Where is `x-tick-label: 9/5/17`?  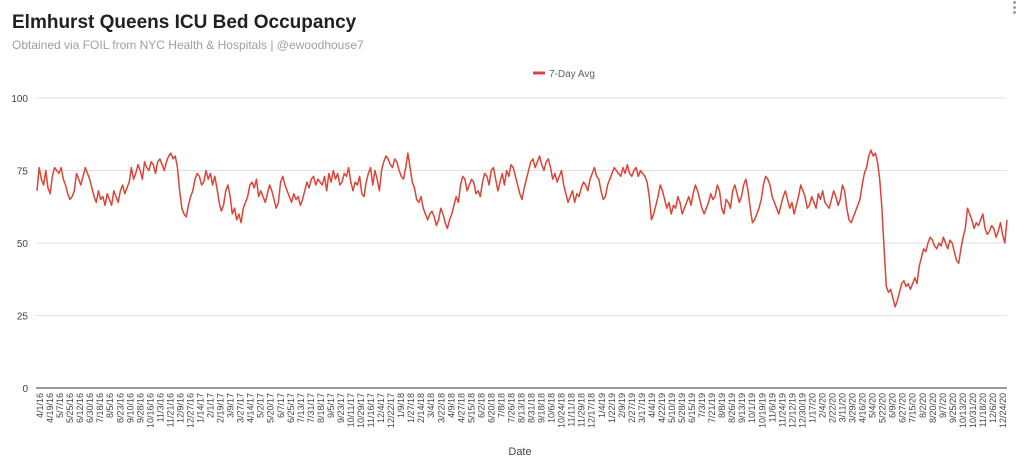 x-tick-label: 9/5/17 is located at coordinates (331, 405).